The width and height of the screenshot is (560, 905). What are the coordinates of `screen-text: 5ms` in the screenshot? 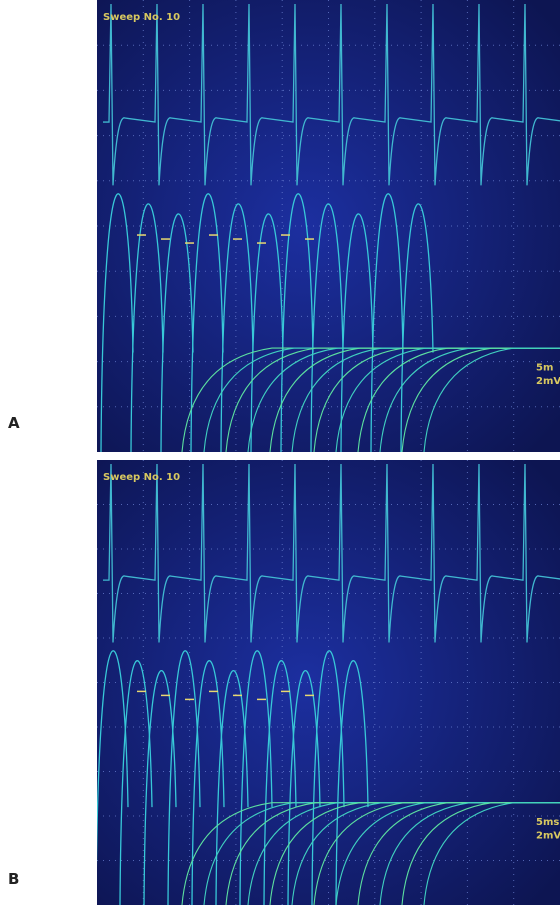 It's located at (547, 822).